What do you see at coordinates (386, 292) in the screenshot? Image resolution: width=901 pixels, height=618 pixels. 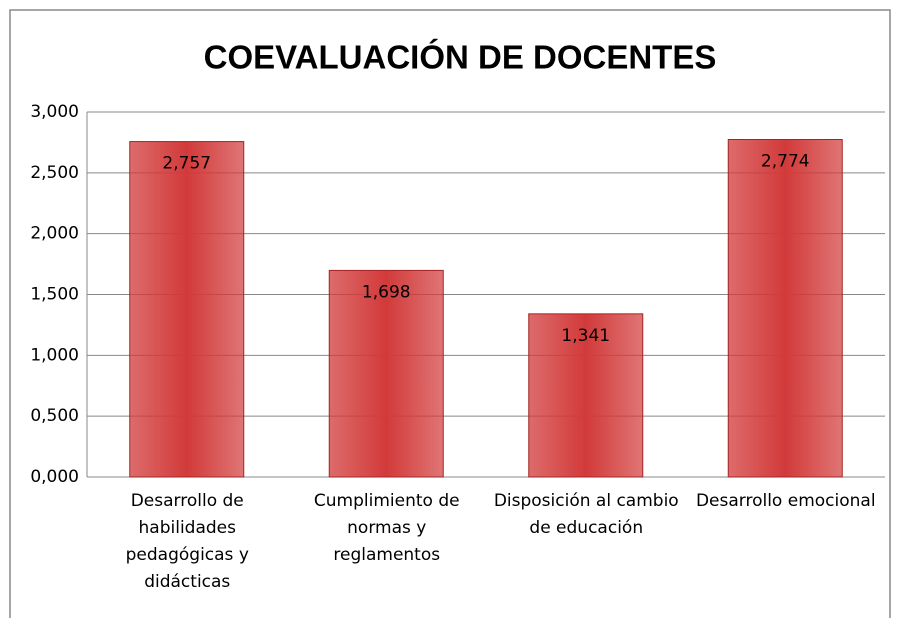 I see `value-label: 1,698` at bounding box center [386, 292].